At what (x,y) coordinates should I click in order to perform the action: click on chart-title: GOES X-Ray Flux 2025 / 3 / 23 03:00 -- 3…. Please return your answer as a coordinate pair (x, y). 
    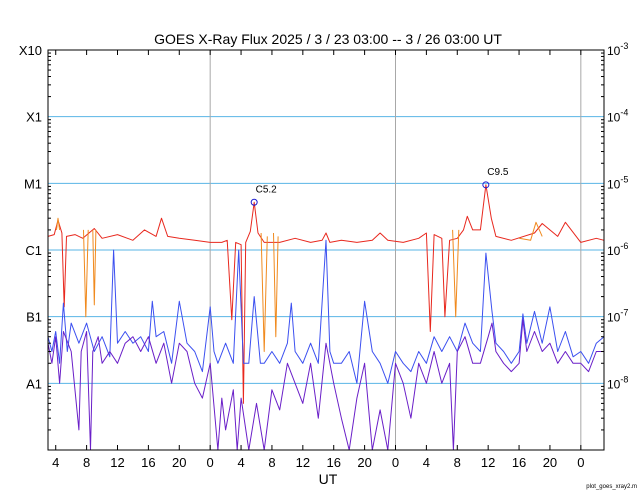
    Looking at the image, I should click on (328, 39).